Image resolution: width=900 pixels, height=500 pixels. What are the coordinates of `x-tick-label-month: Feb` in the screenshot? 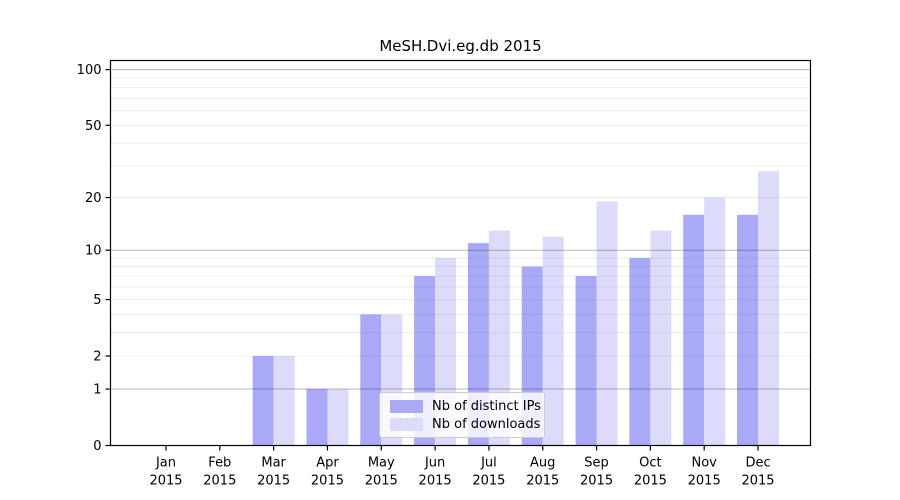 It's located at (219, 463).